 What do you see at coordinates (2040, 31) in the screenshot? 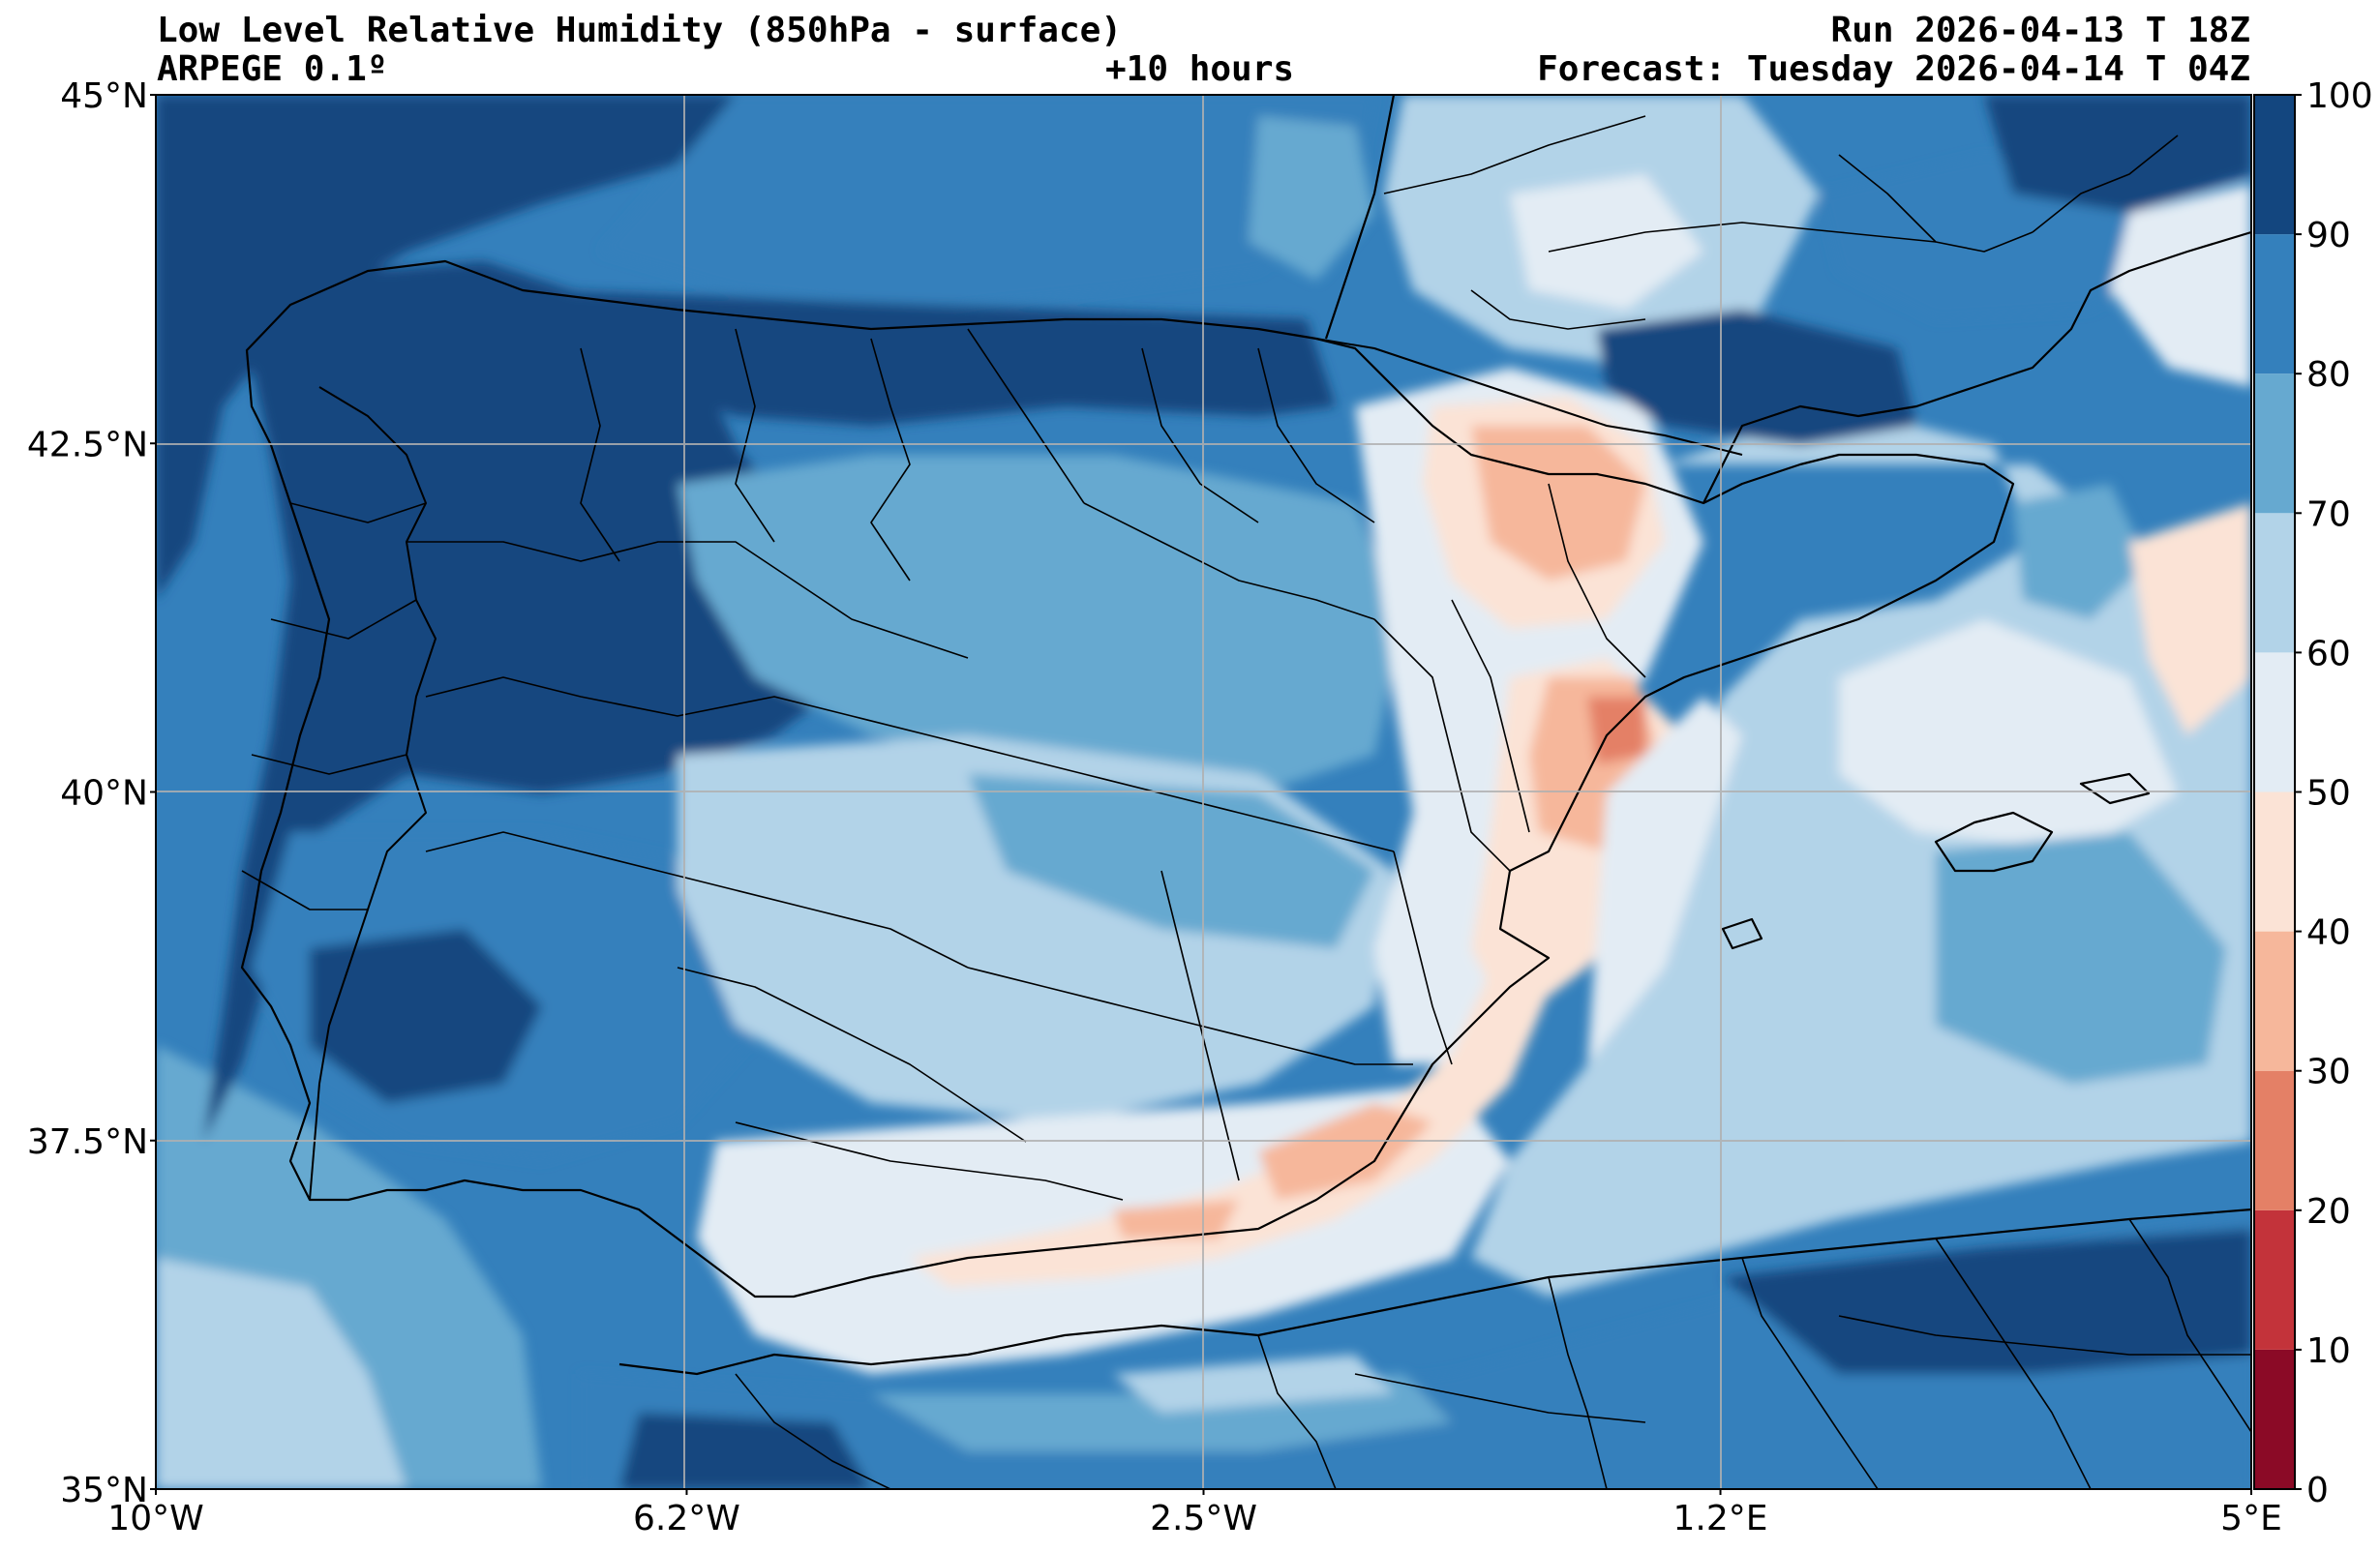
I see `run-time: Run 2026-04-13 T 18Z` at bounding box center [2040, 31].